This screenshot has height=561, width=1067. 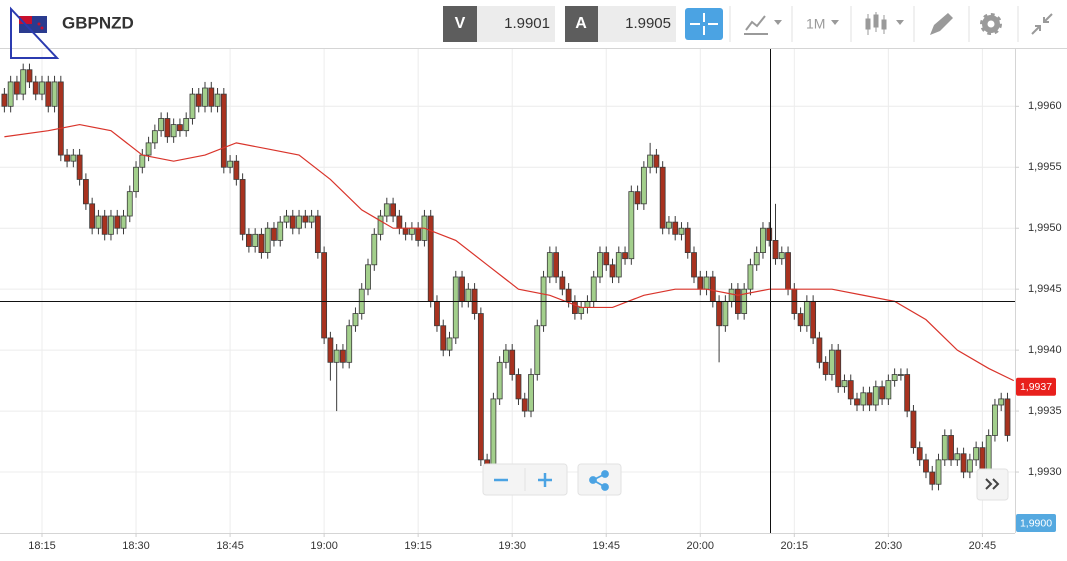 I want to click on crosshair-button, so click(x=704, y=24).